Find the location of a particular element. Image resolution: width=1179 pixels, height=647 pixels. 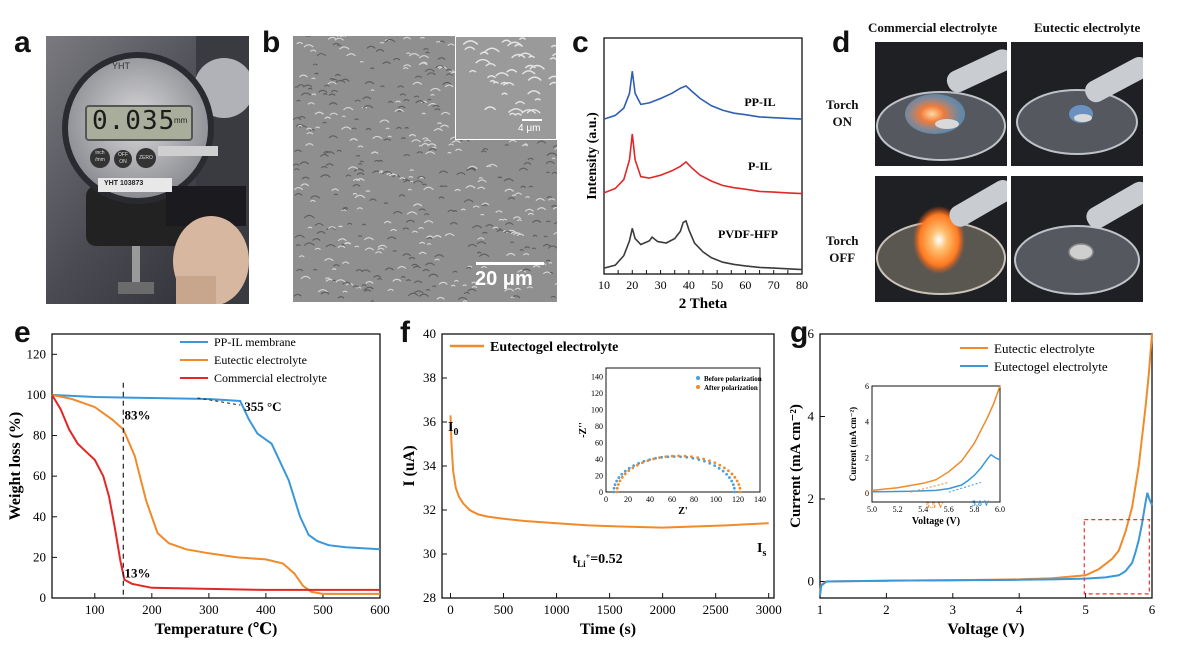

lsv-y-axis-label: Current (mA cm⁻²) is located at coordinates (796, 466).